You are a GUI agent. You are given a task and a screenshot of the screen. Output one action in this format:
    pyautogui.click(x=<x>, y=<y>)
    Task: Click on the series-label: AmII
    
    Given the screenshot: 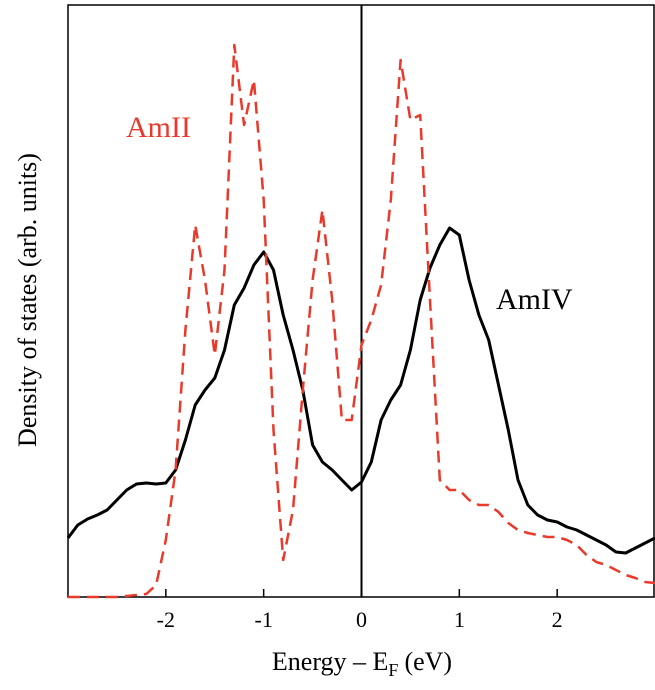 What is the action you would take?
    pyautogui.click(x=158, y=127)
    